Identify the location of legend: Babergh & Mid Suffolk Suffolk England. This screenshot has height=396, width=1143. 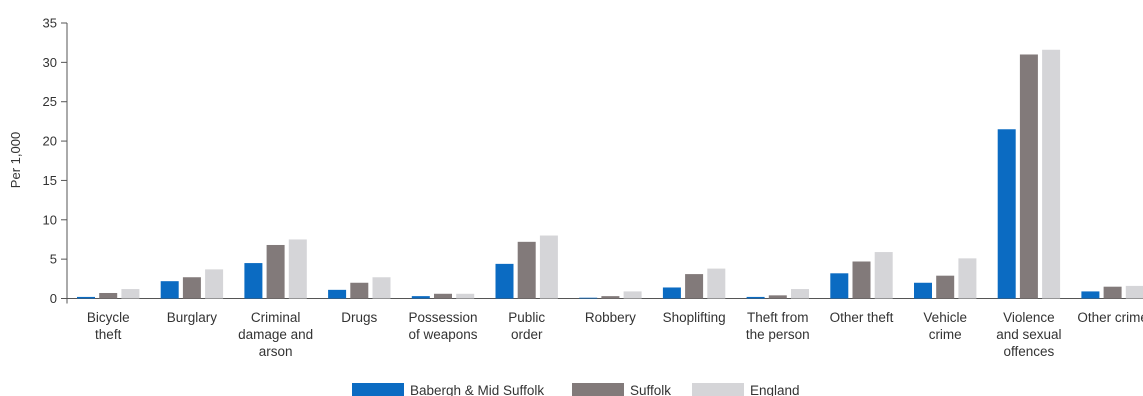
(576, 389).